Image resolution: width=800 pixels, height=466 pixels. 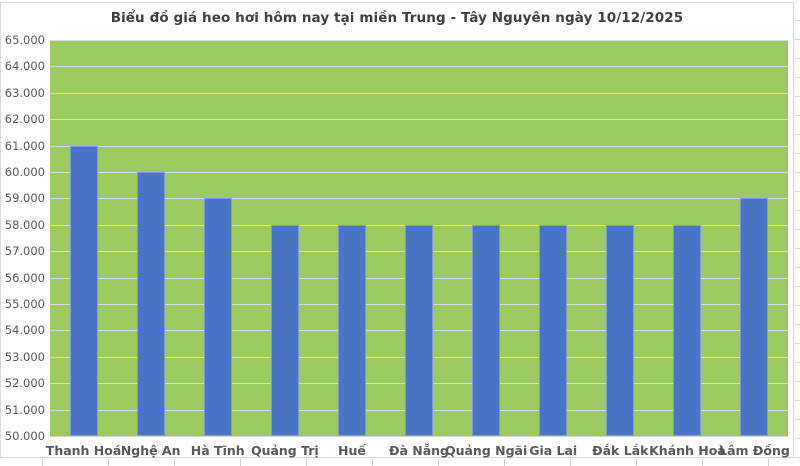 What do you see at coordinates (24, 66) in the screenshot?
I see `y-tick-label: 64.000` at bounding box center [24, 66].